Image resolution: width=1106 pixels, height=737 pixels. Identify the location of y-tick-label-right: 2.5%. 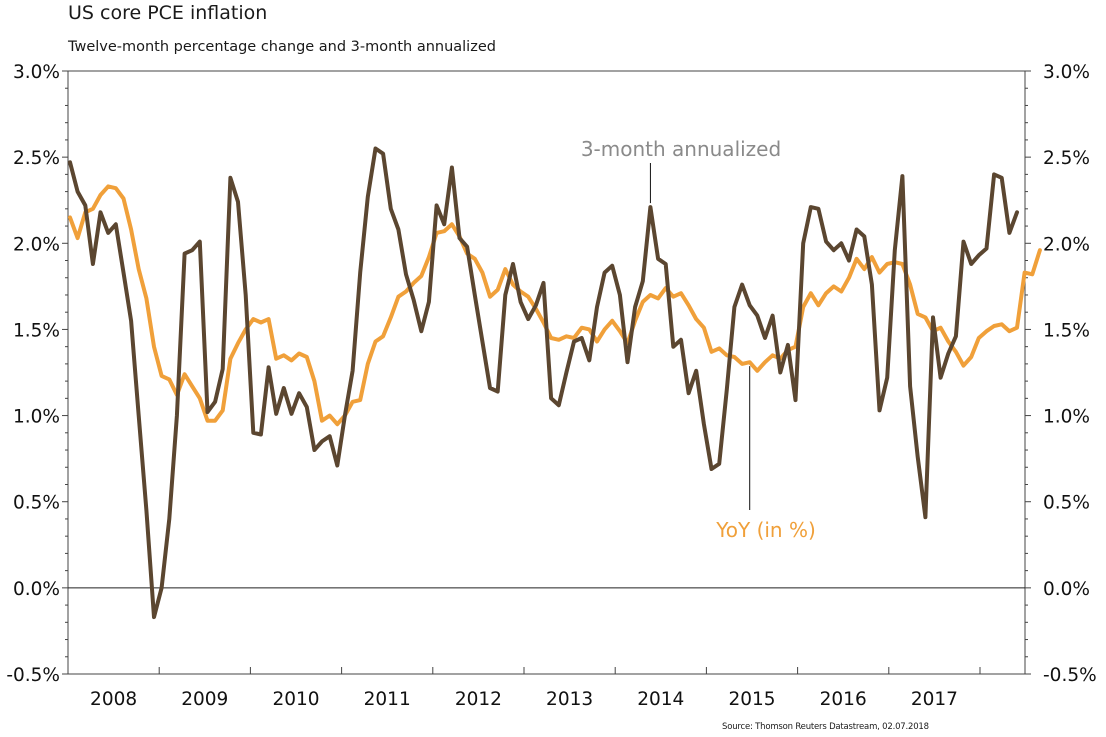
(1066, 158).